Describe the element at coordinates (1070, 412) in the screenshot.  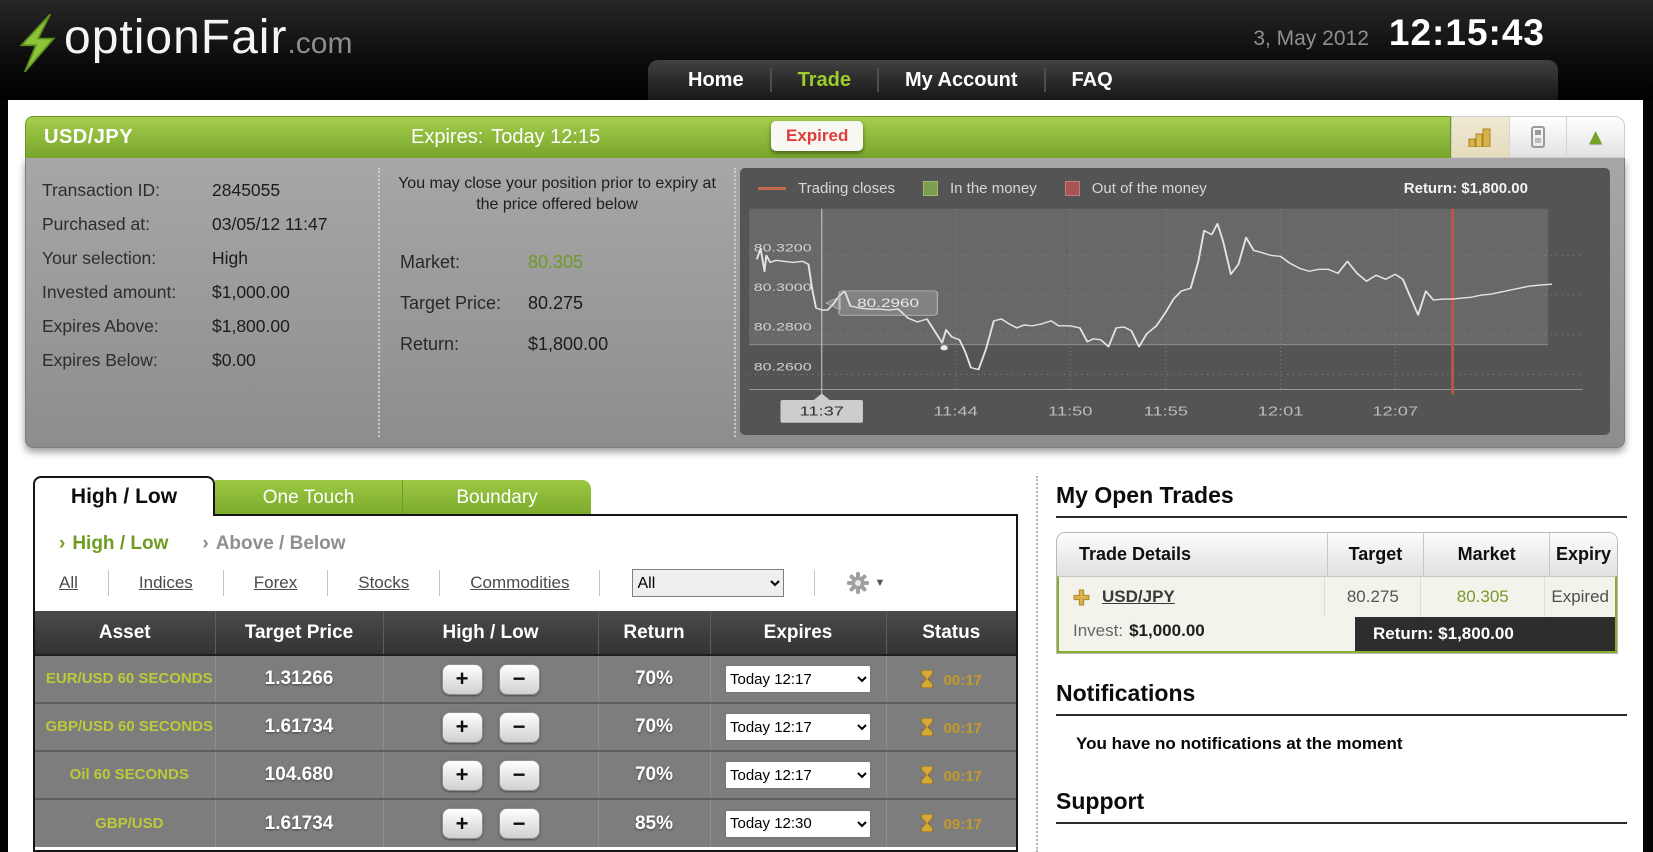
I see `svg-text: 11:50` at that location.